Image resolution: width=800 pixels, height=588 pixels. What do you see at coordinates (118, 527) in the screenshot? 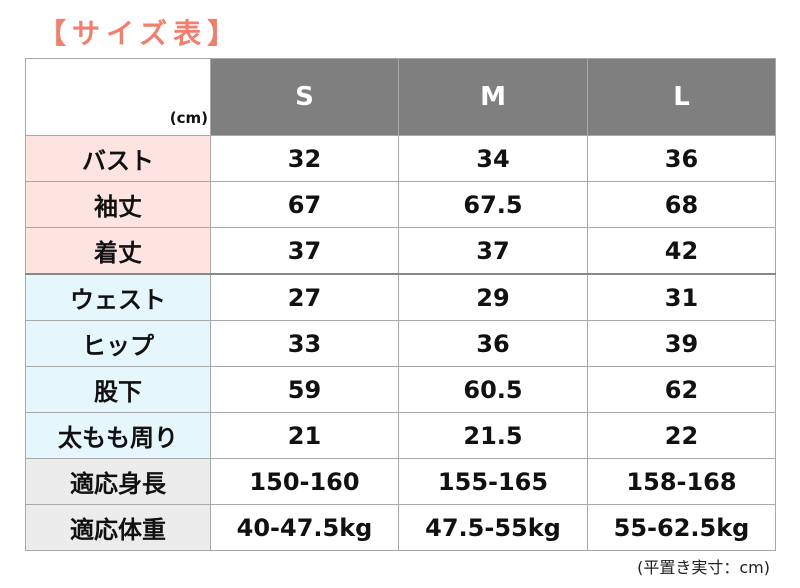
I see `row-label: 適応体重` at bounding box center [118, 527].